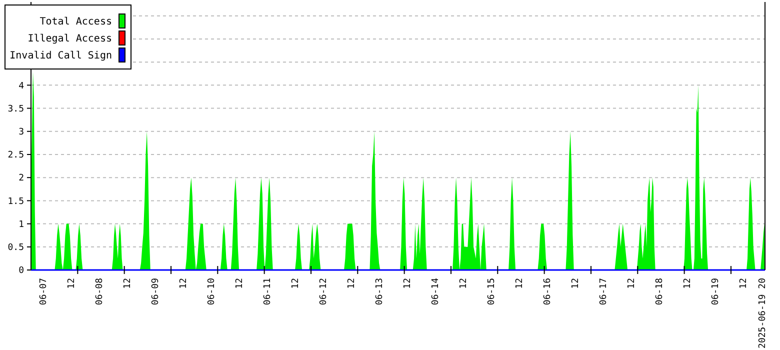  Describe the element at coordinates (604, 292) in the screenshot. I see `x-tick-label: 06-17` at that location.